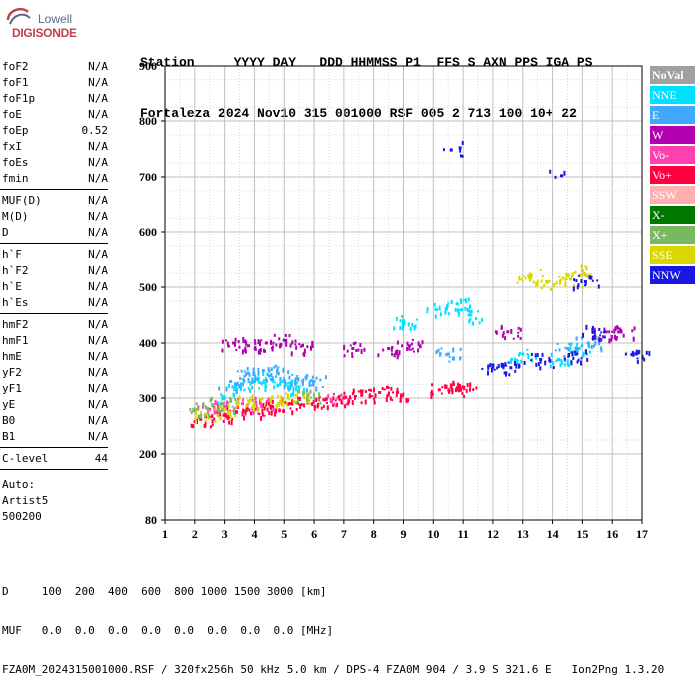  What do you see at coordinates (55, 147) in the screenshot?
I see `param-row-fxi: fxI N/A` at bounding box center [55, 147].